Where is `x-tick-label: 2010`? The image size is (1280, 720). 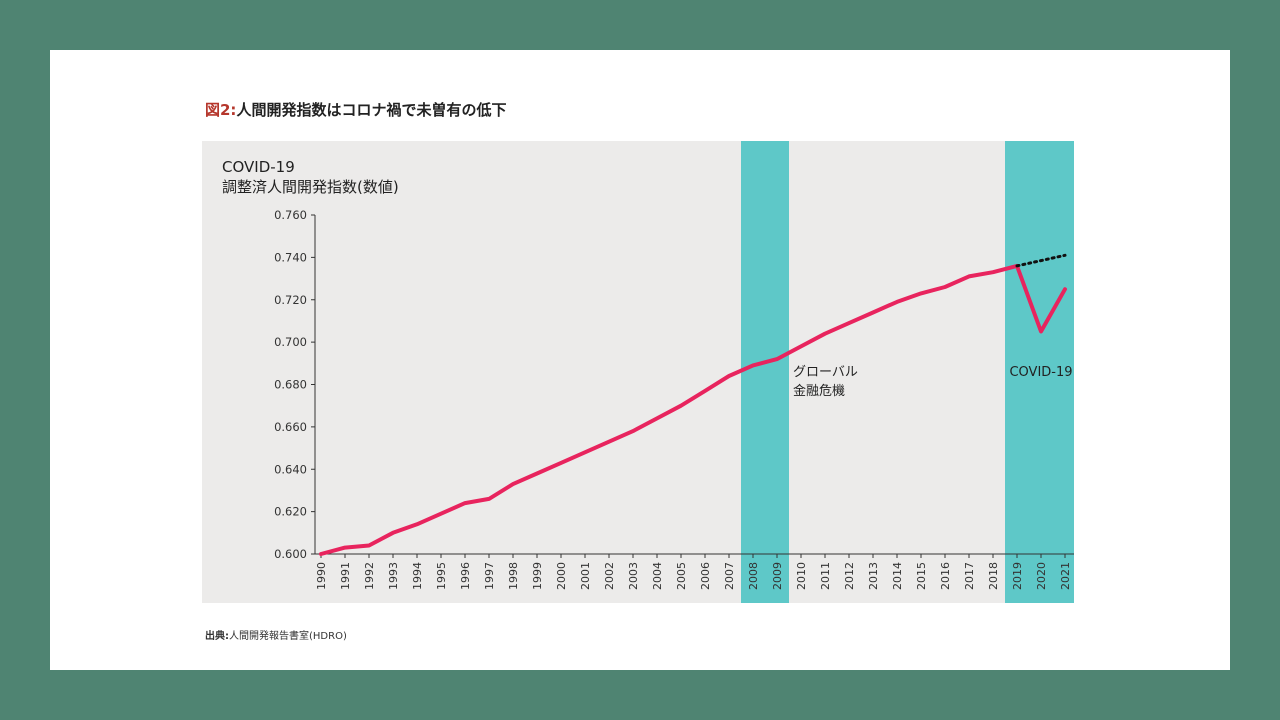 x-tick-label: 2010 is located at coordinates (801, 576).